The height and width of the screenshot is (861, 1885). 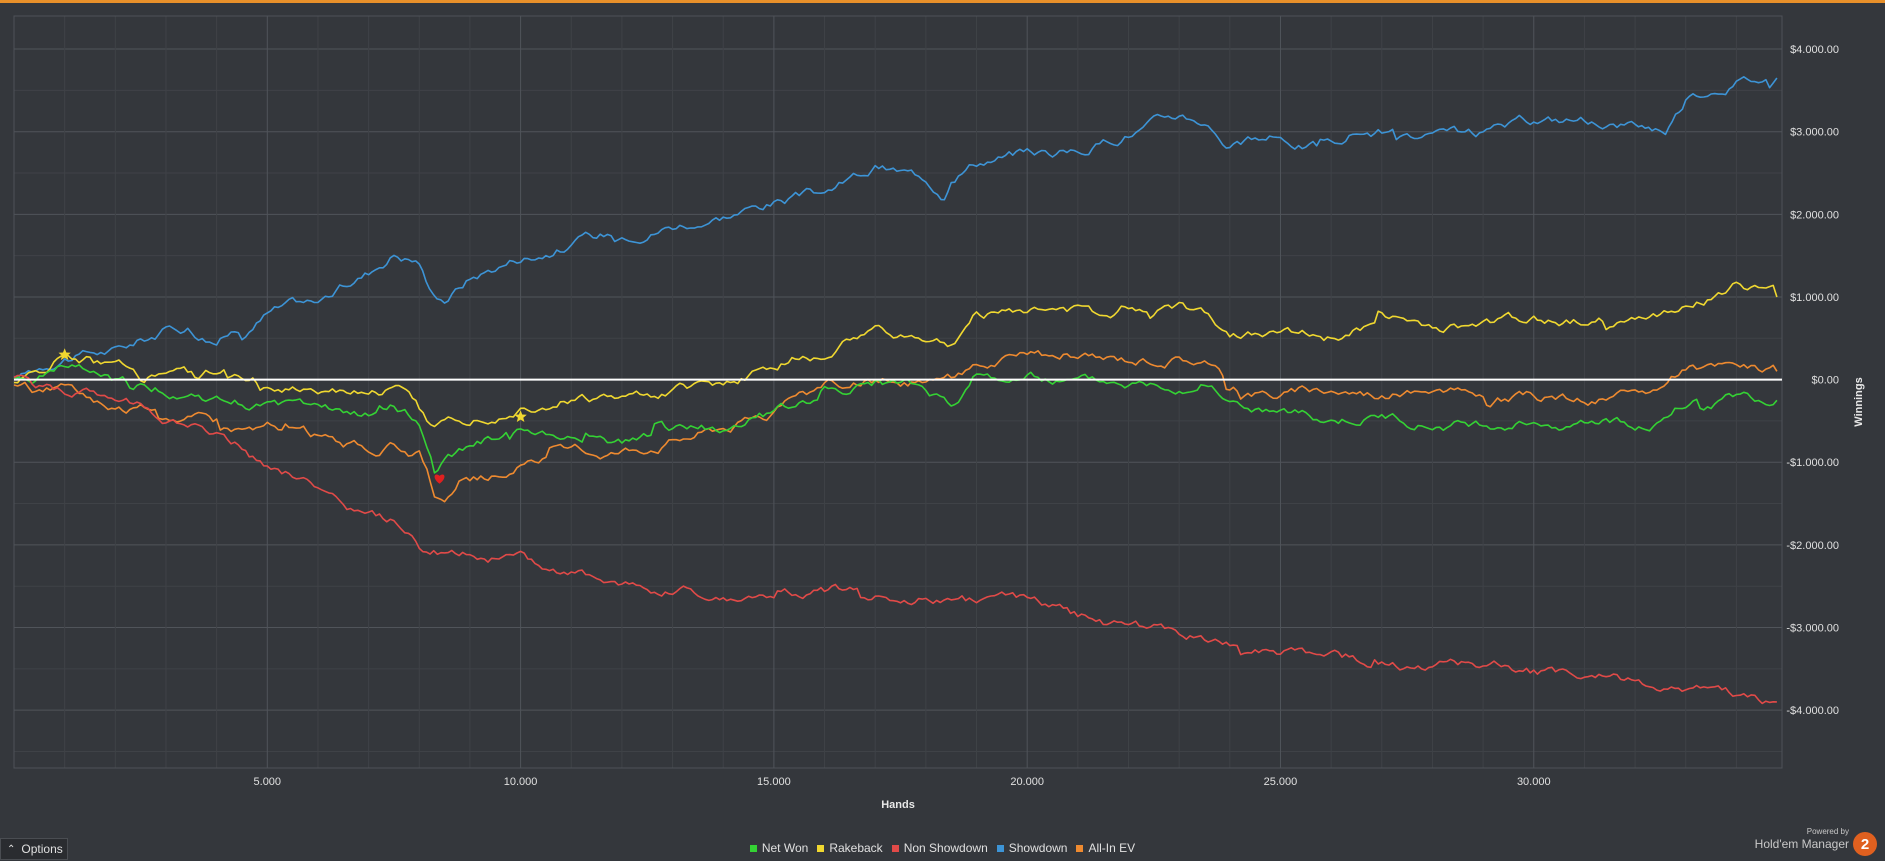 What do you see at coordinates (1812, 463) in the screenshot?
I see `y-tick-label: -$1.000.00` at bounding box center [1812, 463].